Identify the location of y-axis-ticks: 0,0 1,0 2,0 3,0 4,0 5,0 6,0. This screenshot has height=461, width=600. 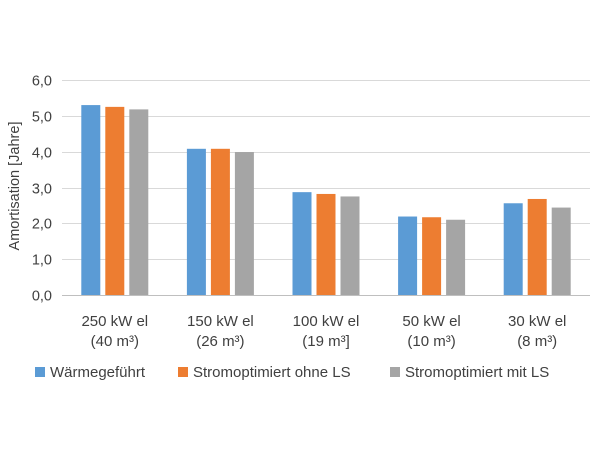
(42, 189).